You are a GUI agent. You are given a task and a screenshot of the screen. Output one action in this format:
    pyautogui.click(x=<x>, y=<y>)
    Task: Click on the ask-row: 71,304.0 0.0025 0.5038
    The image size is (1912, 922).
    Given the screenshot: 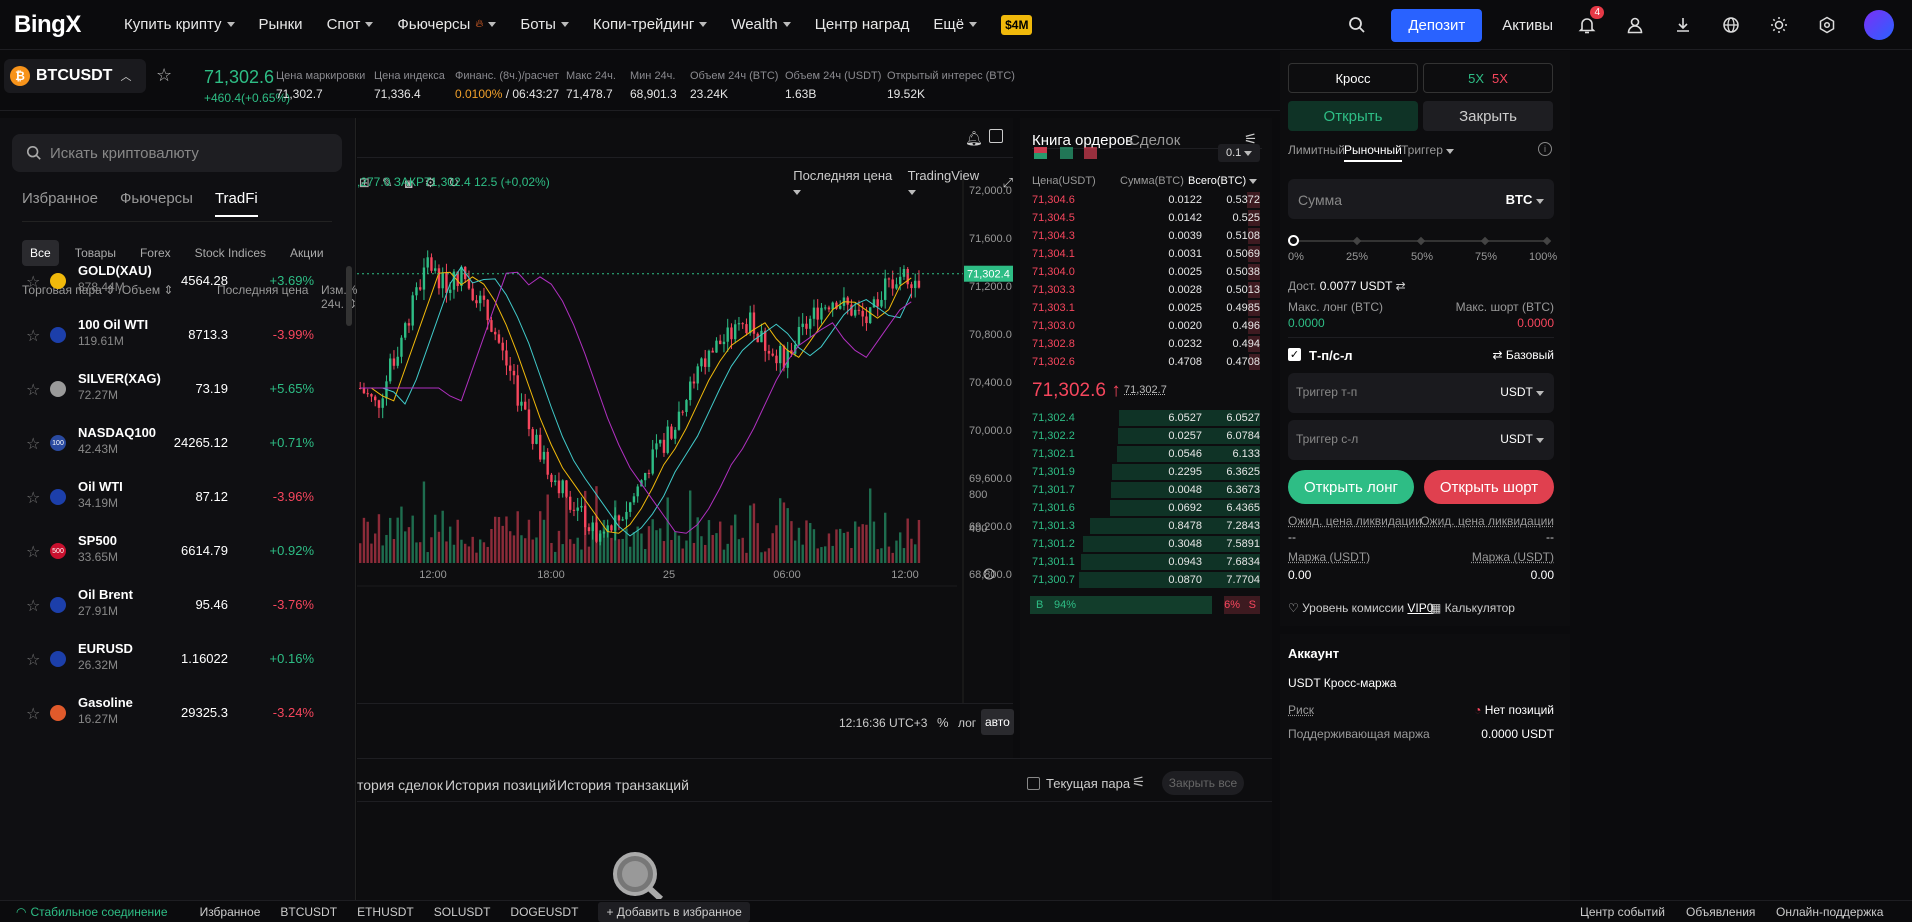 What is the action you would take?
    pyautogui.click(x=1140, y=273)
    